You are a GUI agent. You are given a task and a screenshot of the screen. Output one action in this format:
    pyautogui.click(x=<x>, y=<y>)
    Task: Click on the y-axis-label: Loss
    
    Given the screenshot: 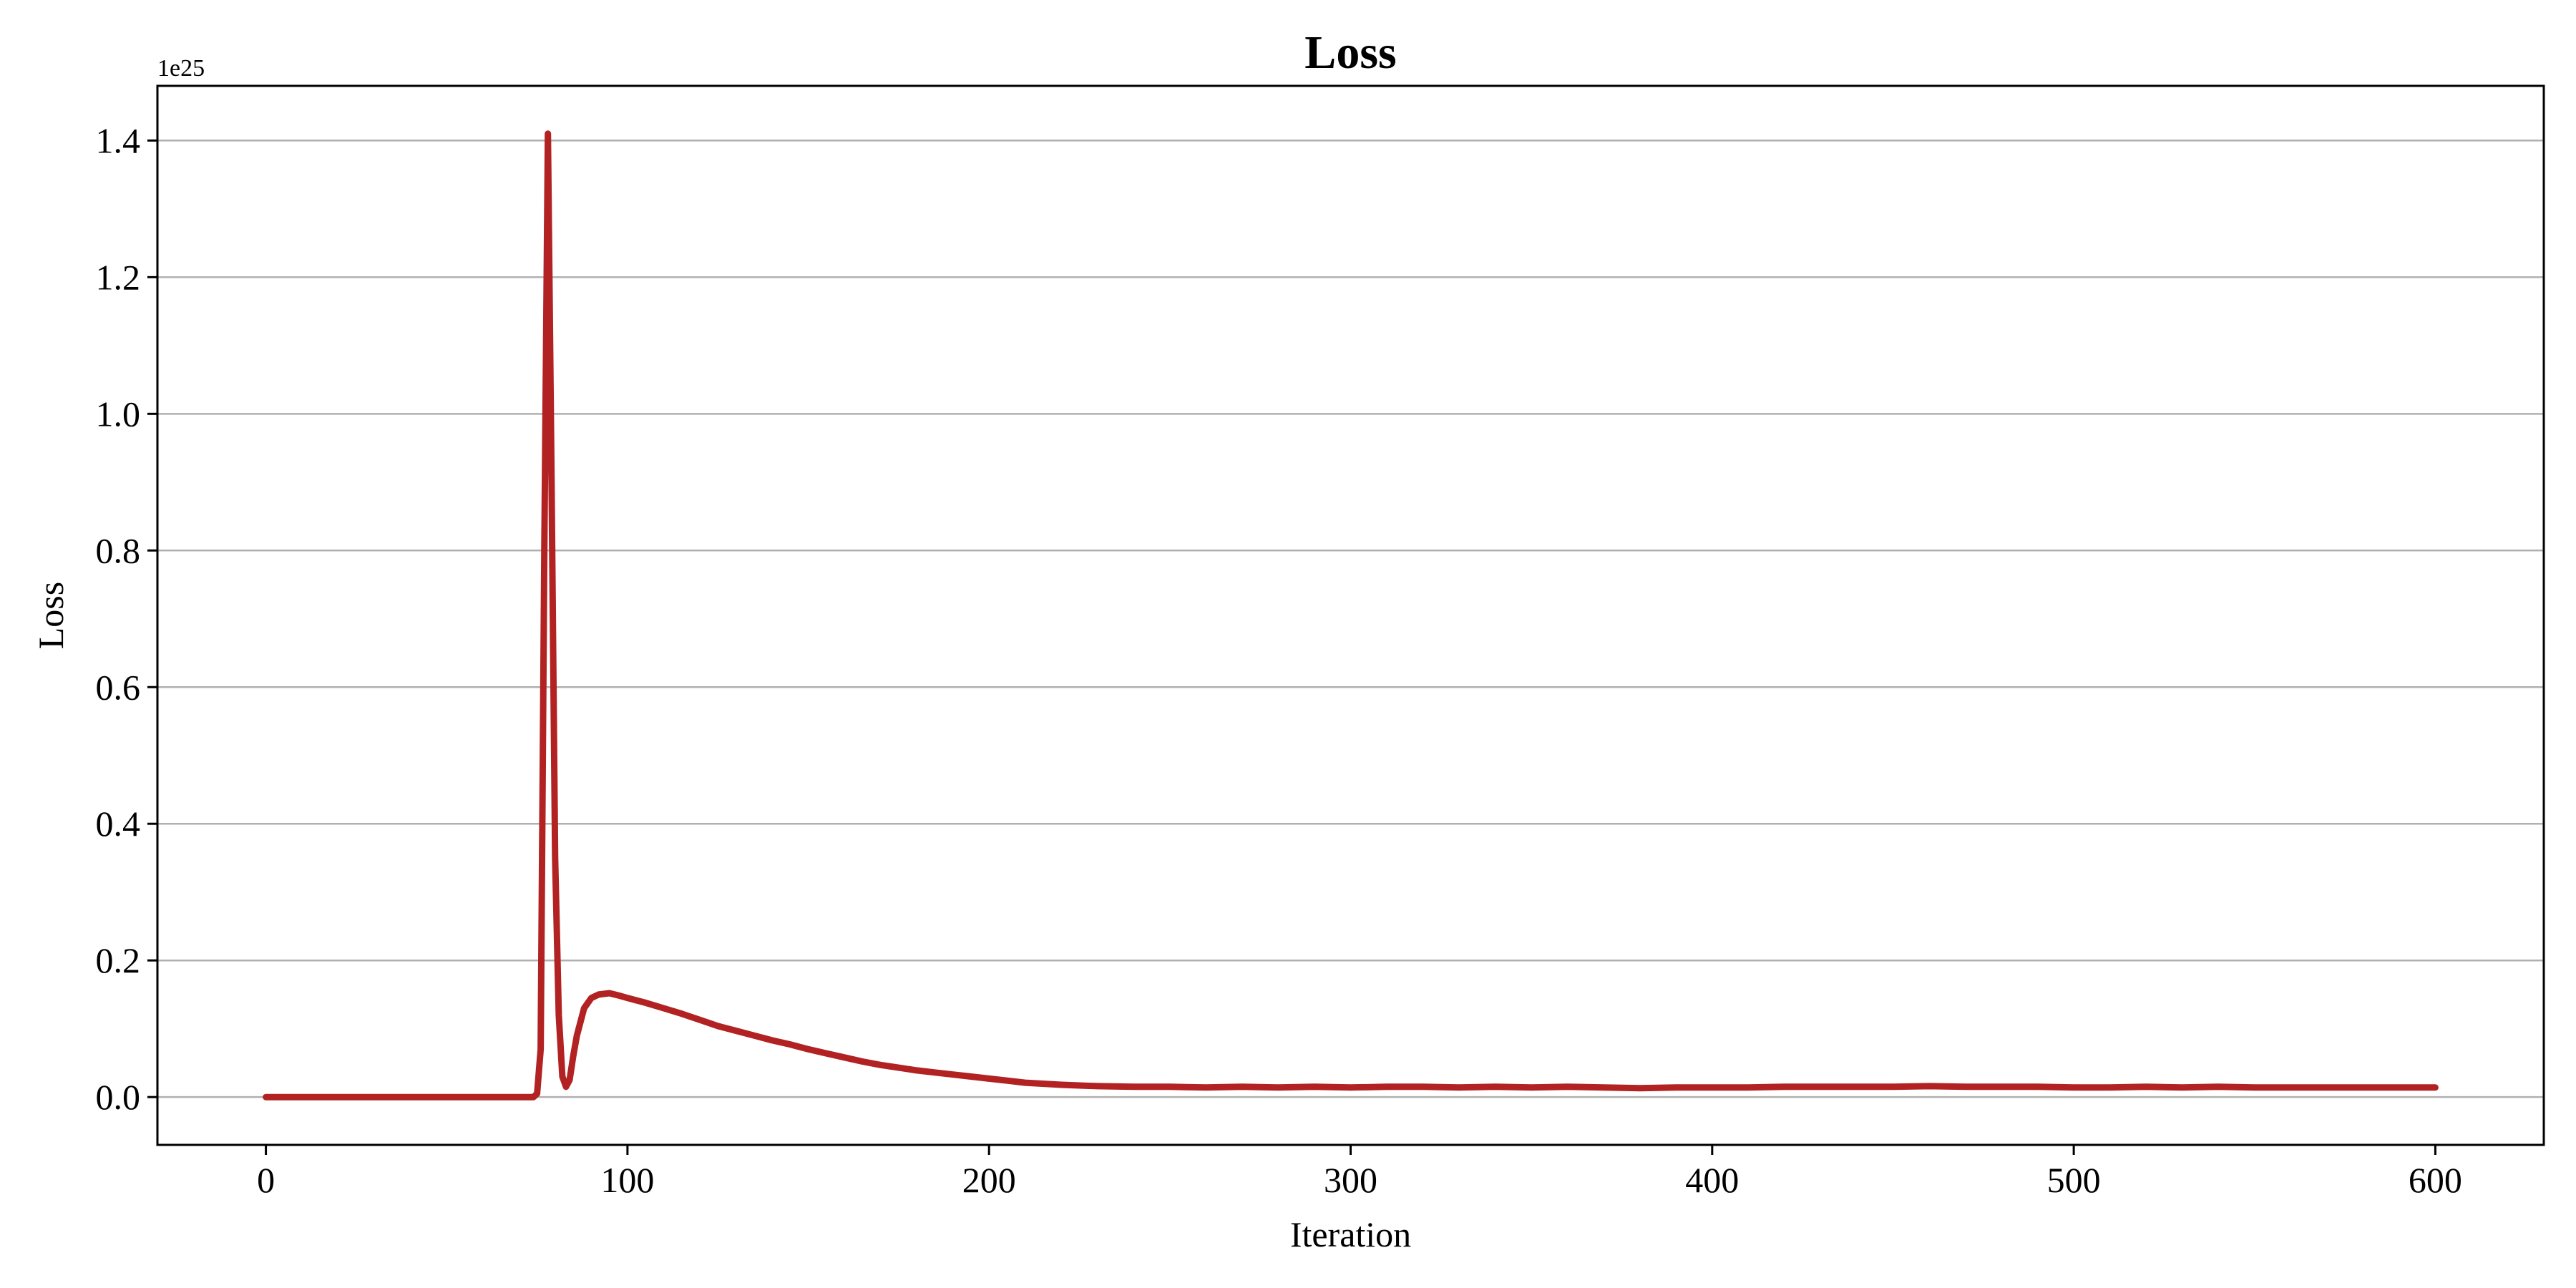 What is the action you would take?
    pyautogui.click(x=51, y=615)
    